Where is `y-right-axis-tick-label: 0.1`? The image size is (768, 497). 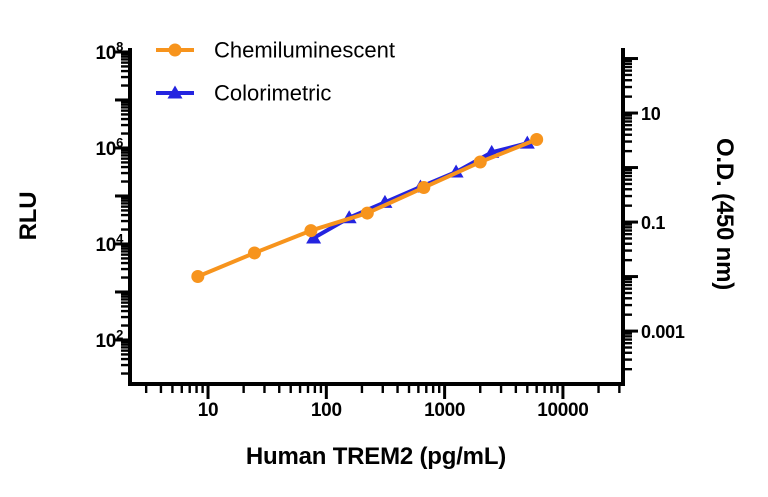
y-right-axis-tick-label: 0.1 is located at coordinates (653, 223).